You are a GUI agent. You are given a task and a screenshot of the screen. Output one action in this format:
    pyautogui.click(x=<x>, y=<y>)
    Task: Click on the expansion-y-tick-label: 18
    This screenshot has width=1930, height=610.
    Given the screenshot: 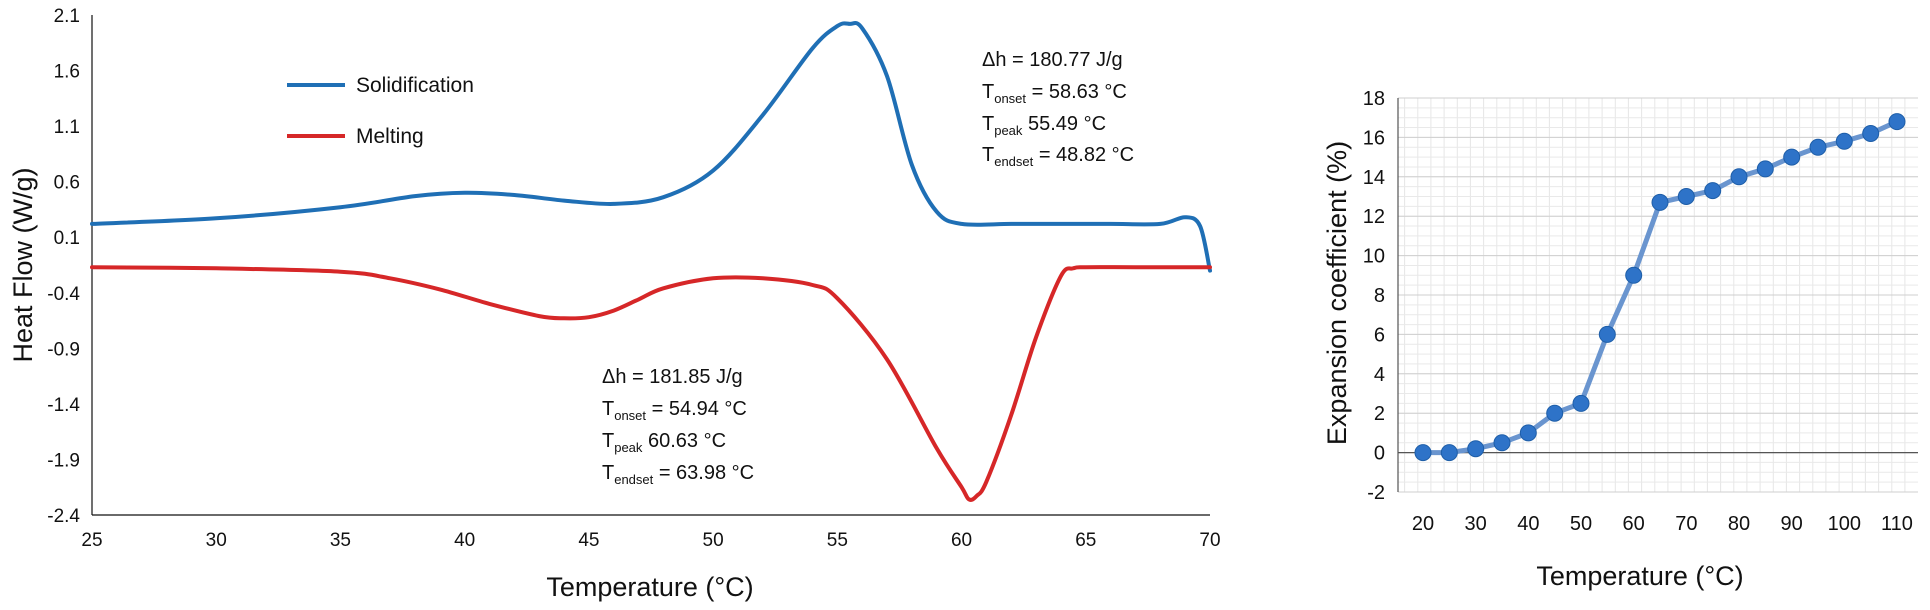 What is the action you would take?
    pyautogui.click(x=1374, y=99)
    